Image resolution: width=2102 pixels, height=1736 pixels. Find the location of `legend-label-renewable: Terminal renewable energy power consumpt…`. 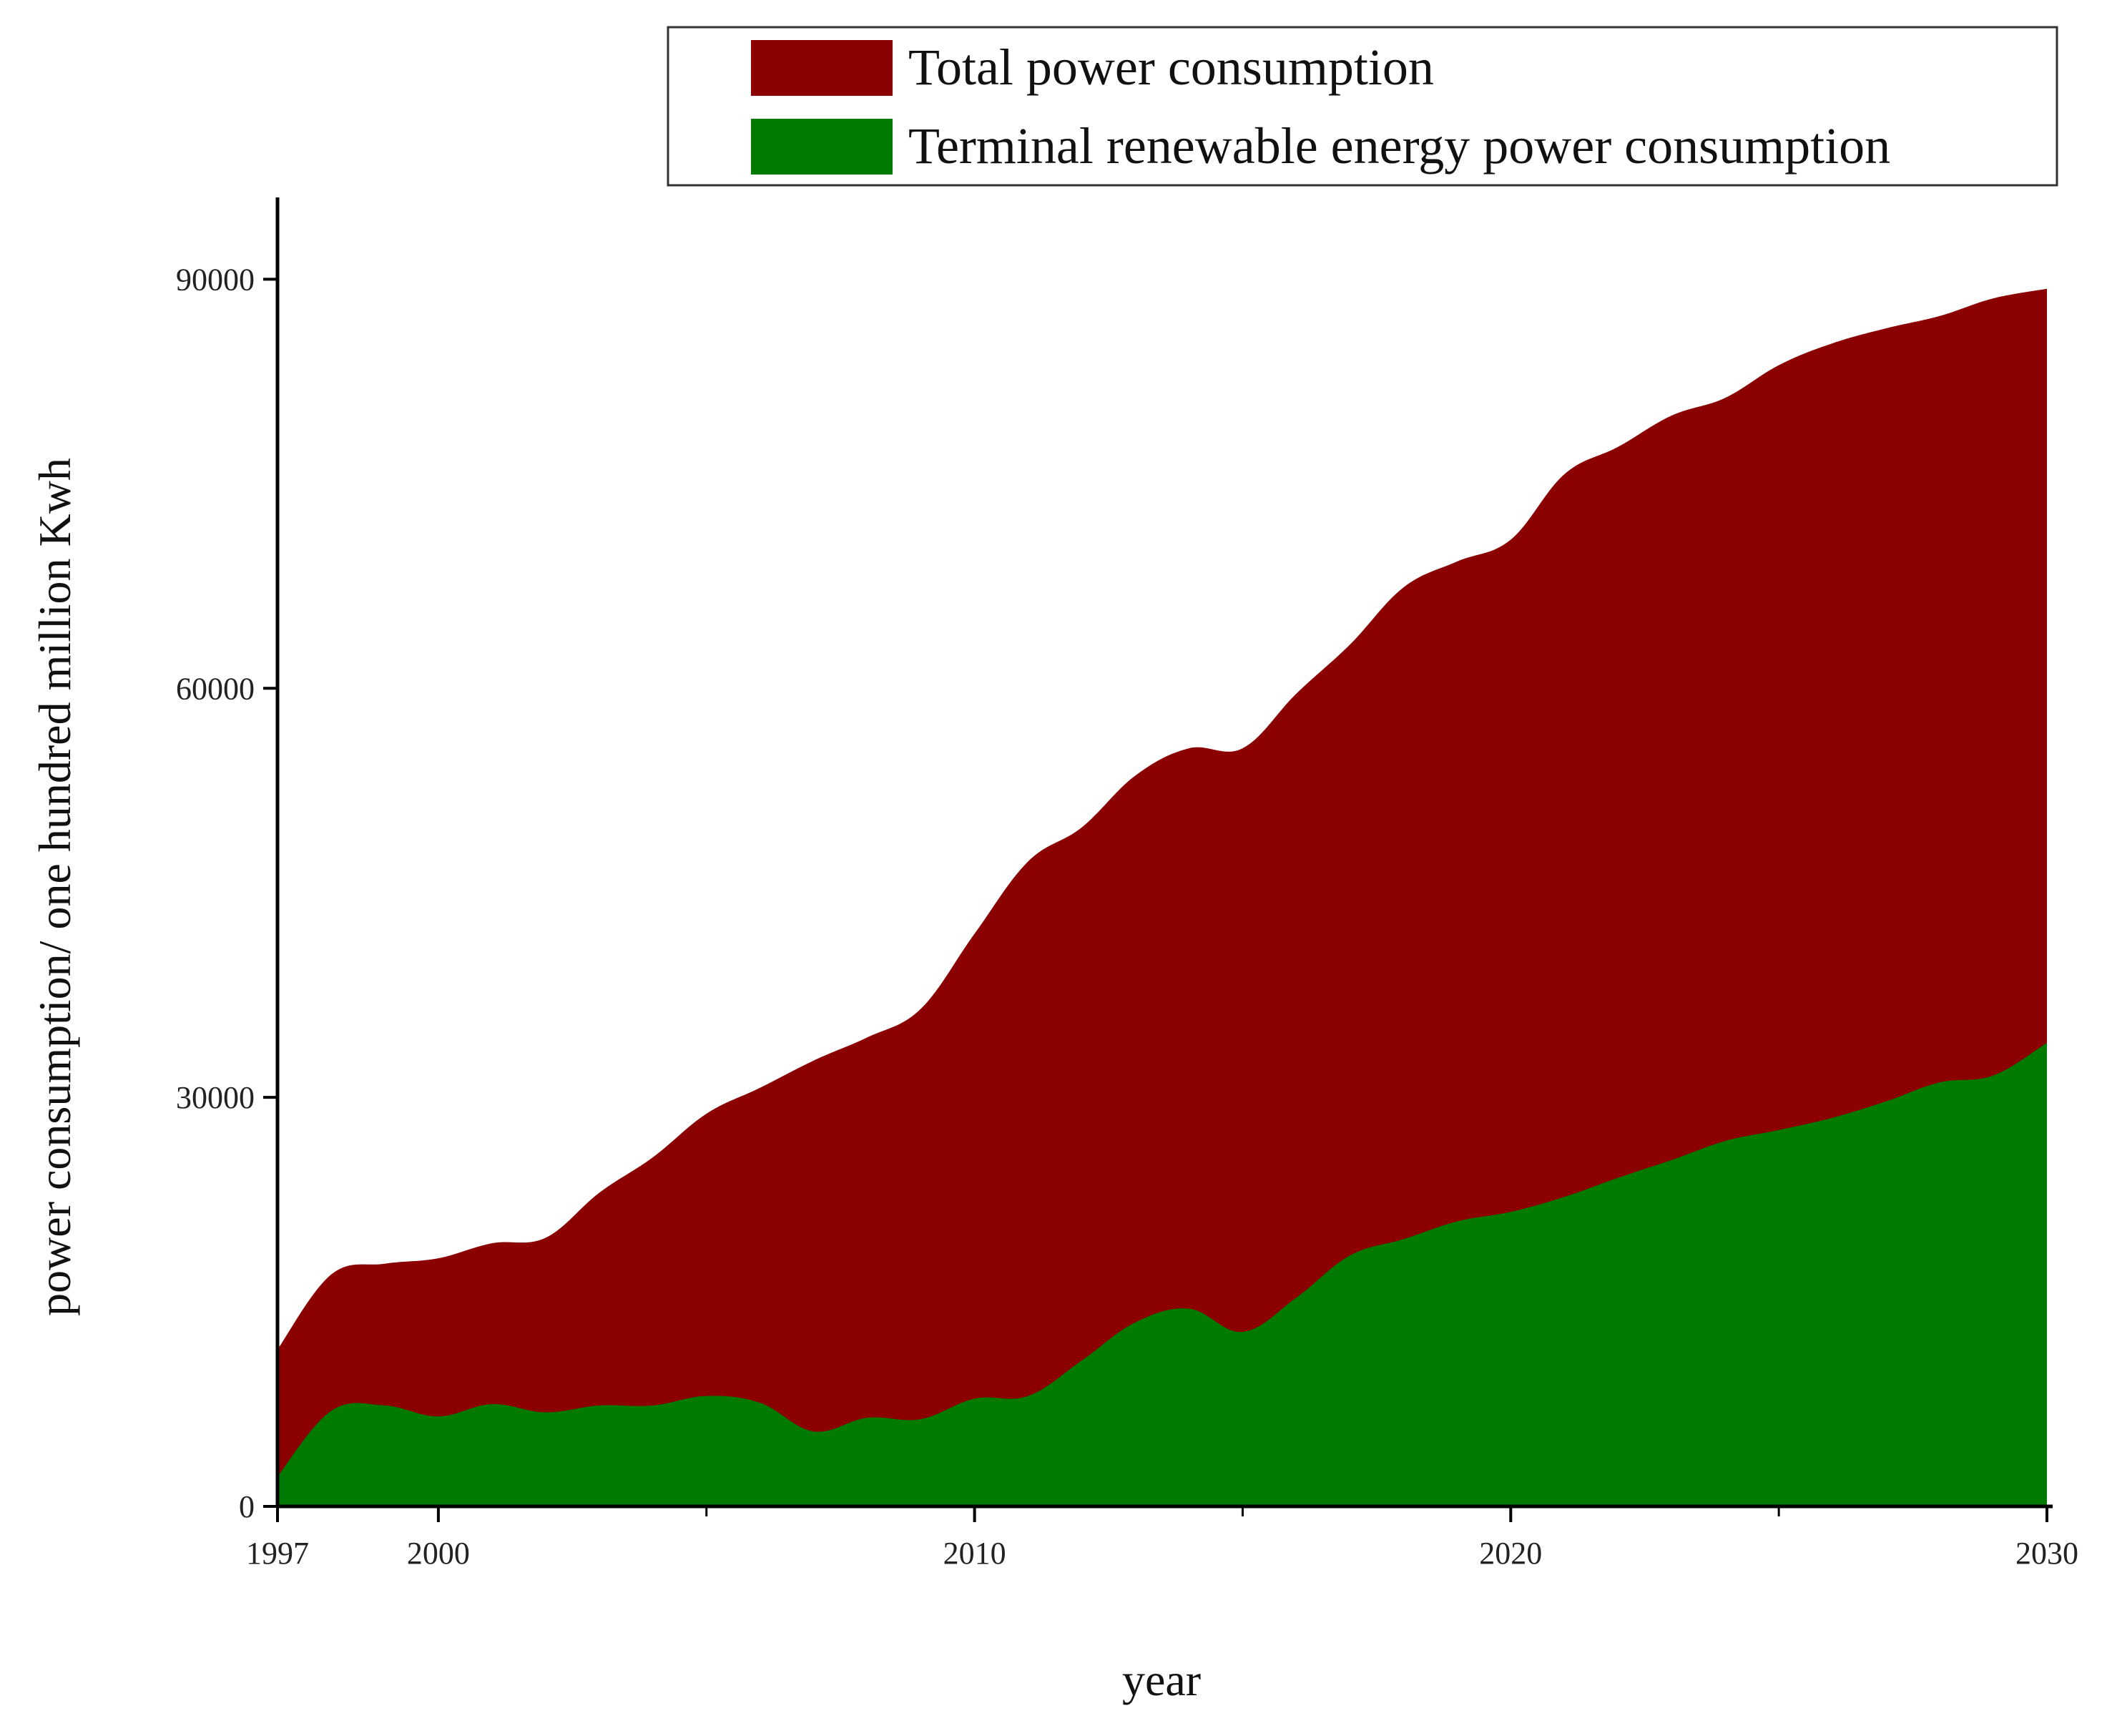

legend-label-renewable: Terminal renewable energy power consumpt… is located at coordinates (1399, 146).